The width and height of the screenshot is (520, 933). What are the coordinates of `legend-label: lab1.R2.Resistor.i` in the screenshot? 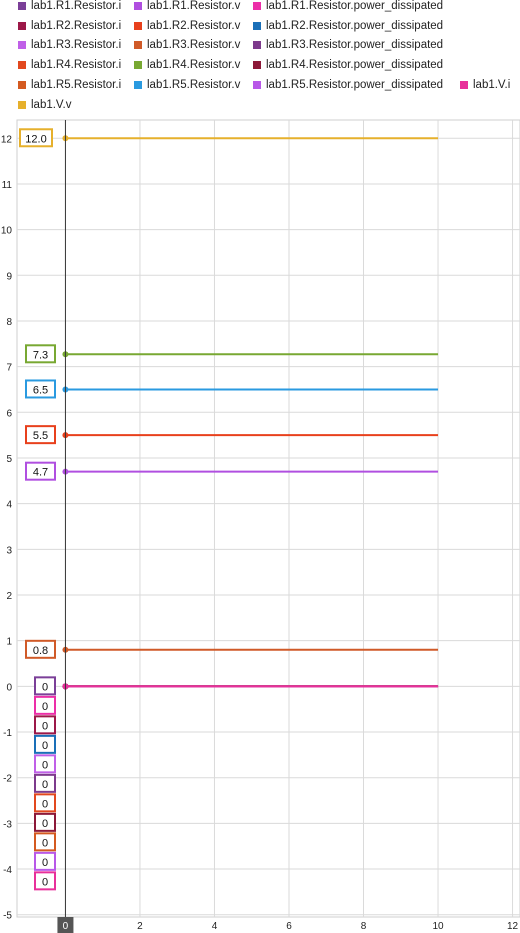 It's located at (76, 26).